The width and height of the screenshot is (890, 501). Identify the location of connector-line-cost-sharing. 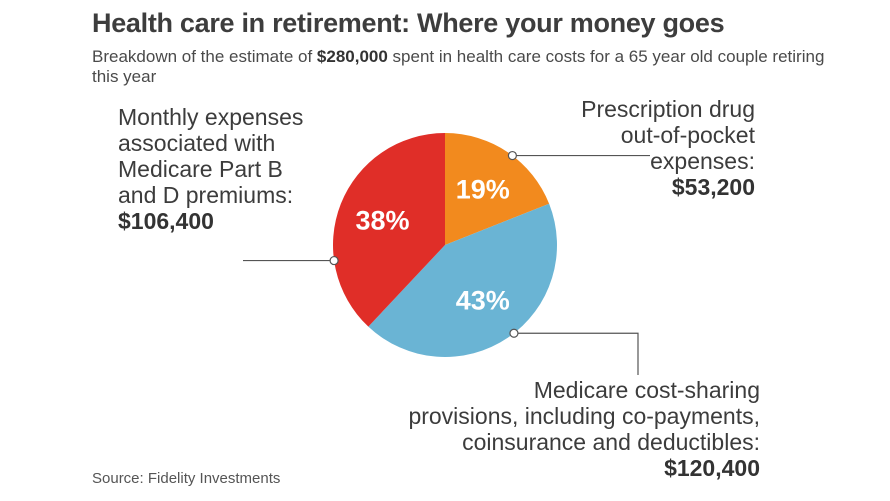
(576, 353).